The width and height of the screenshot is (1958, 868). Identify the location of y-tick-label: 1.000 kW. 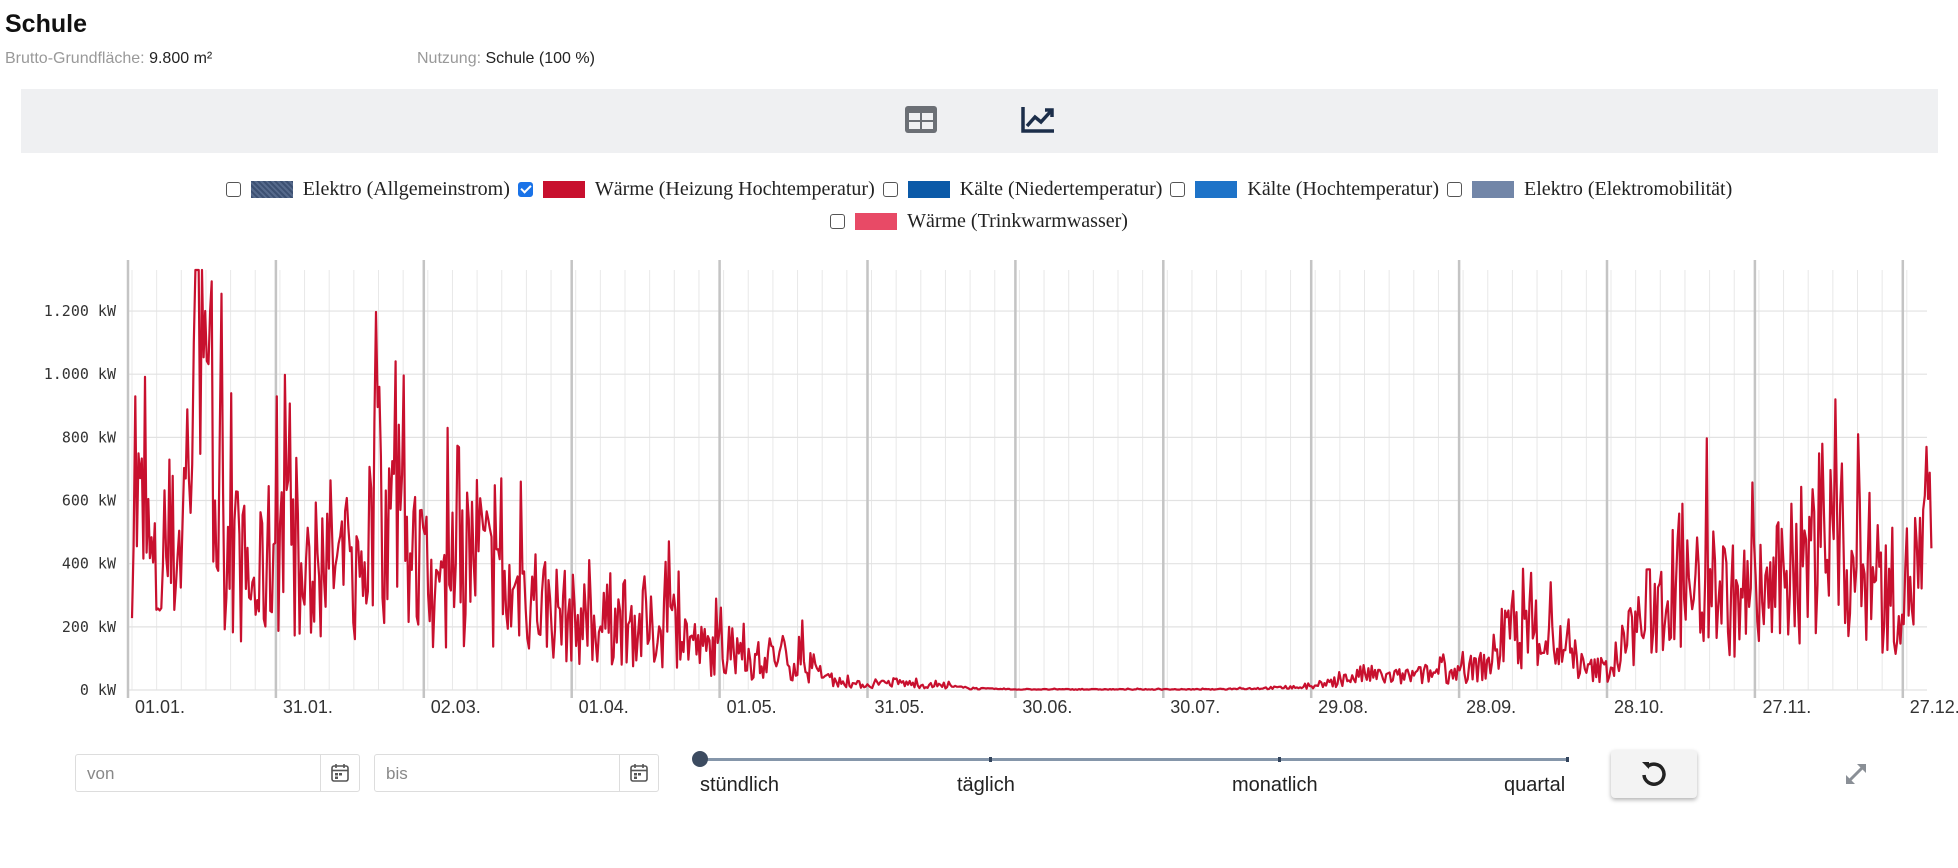
(80, 374).